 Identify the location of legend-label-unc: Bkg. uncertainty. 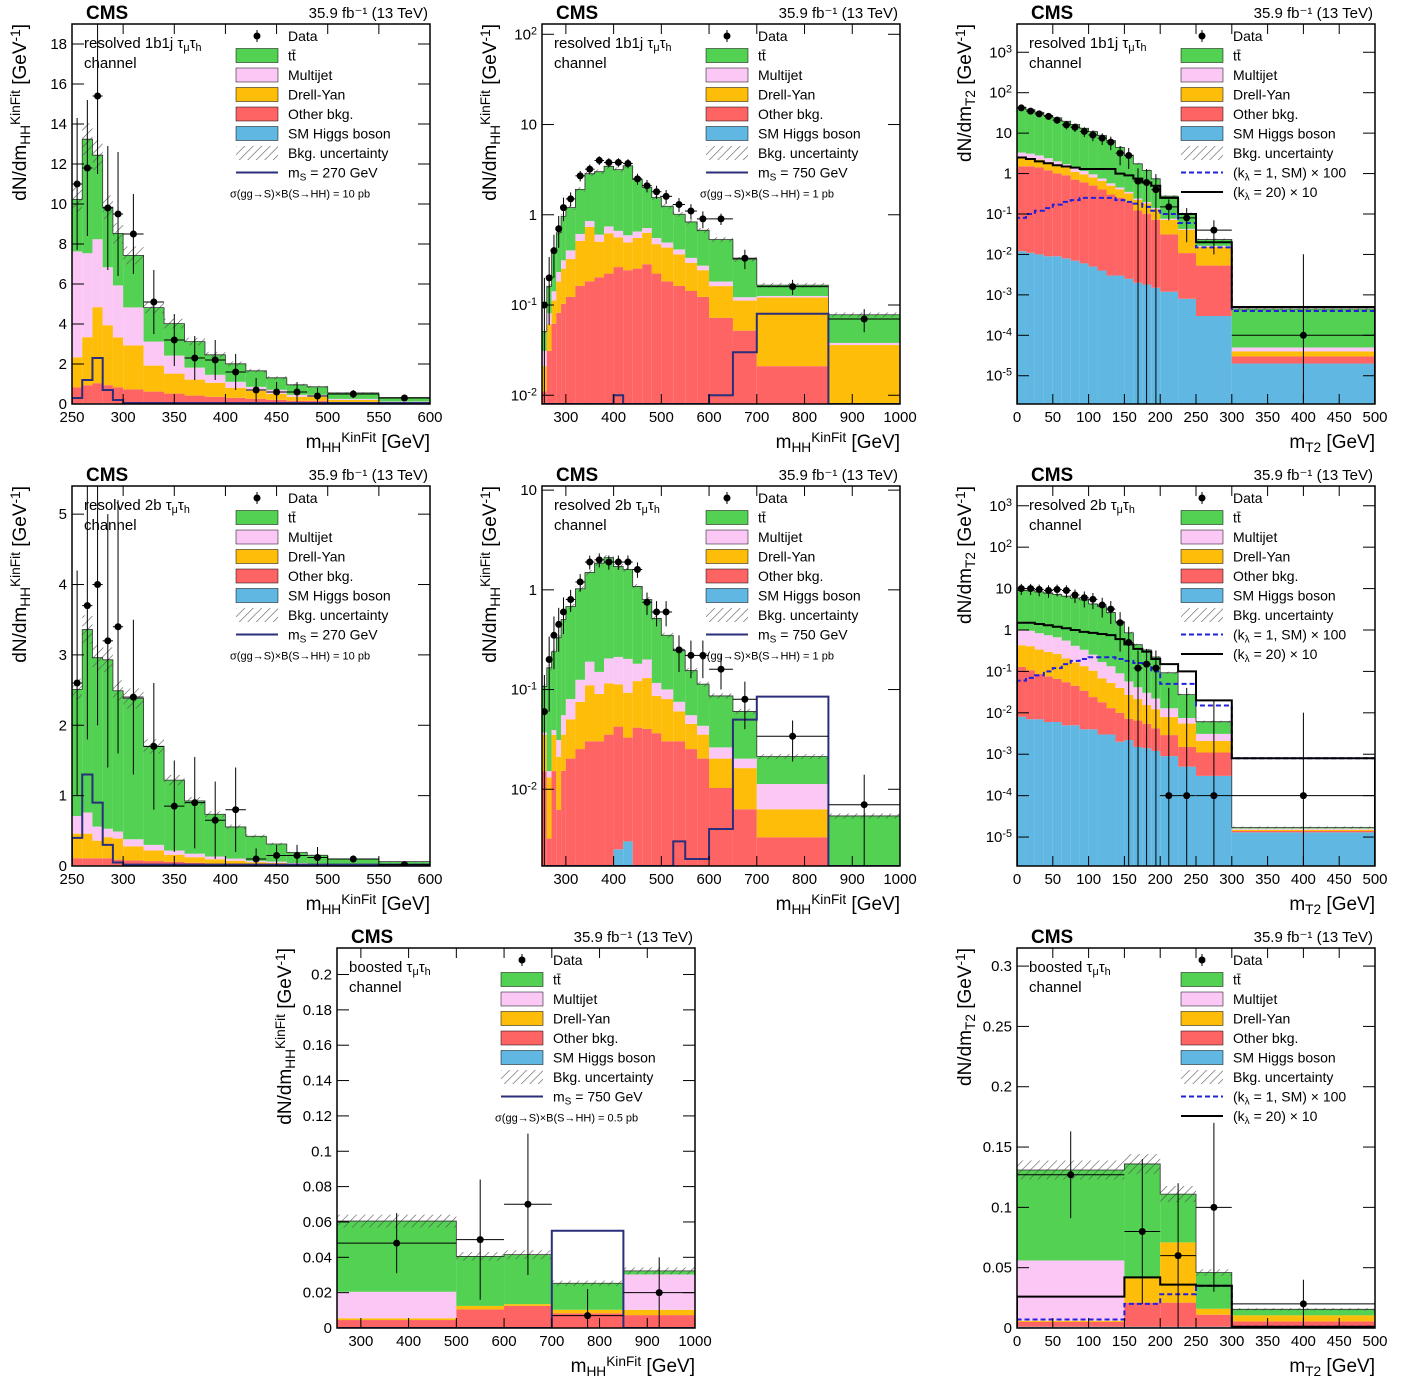
(338, 153).